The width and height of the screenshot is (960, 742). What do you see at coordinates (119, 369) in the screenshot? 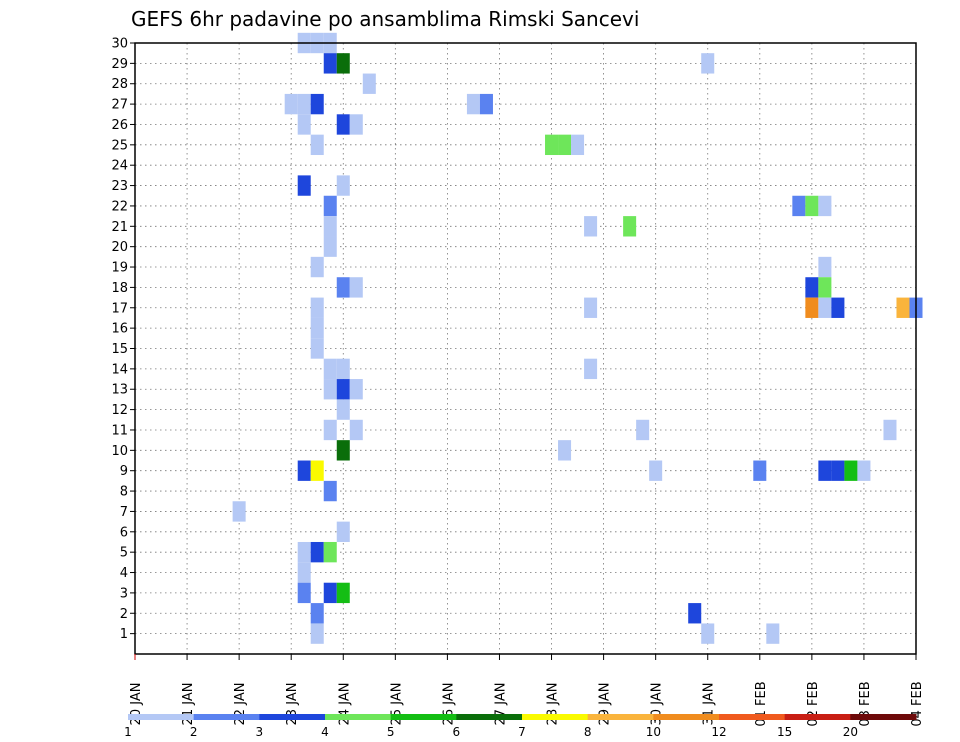
I see `y-tick-label: 14` at bounding box center [119, 369].